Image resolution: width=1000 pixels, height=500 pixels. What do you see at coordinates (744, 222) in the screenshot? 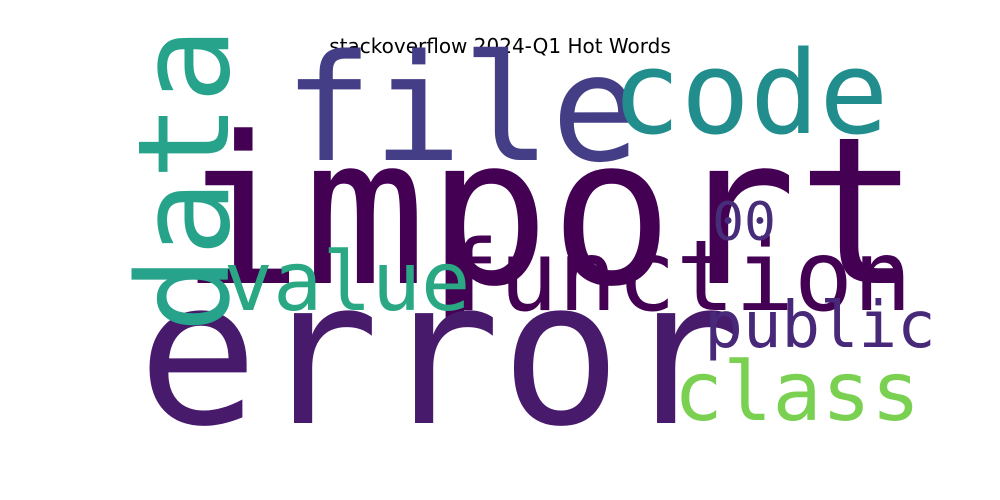
I see `word-00: 00` at bounding box center [744, 222].